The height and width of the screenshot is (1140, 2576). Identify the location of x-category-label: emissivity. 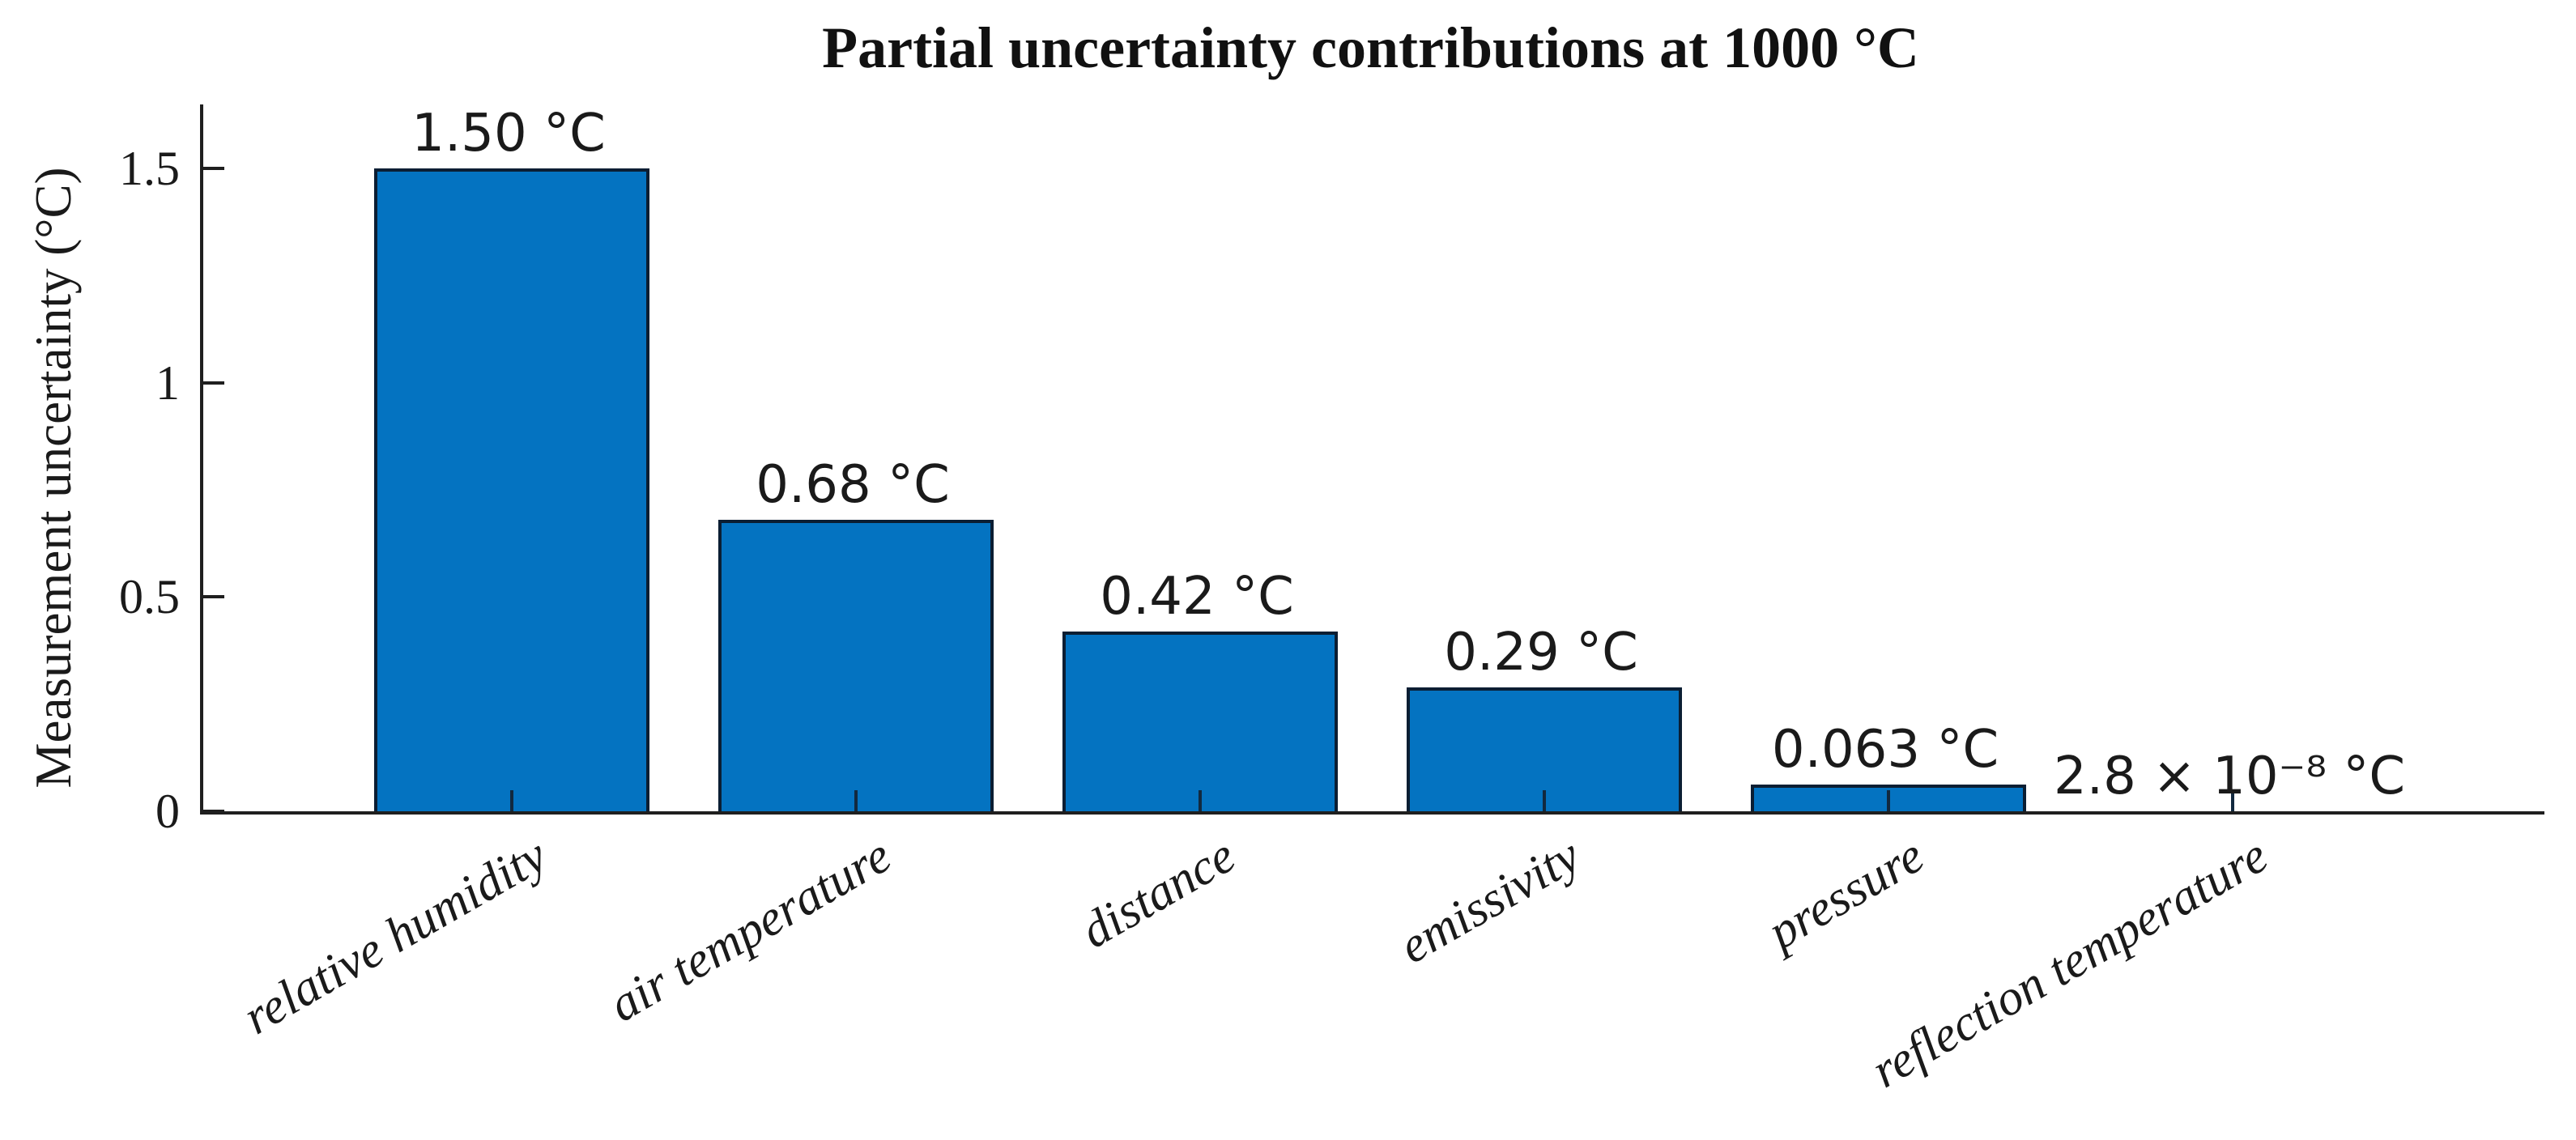
(1489, 901).